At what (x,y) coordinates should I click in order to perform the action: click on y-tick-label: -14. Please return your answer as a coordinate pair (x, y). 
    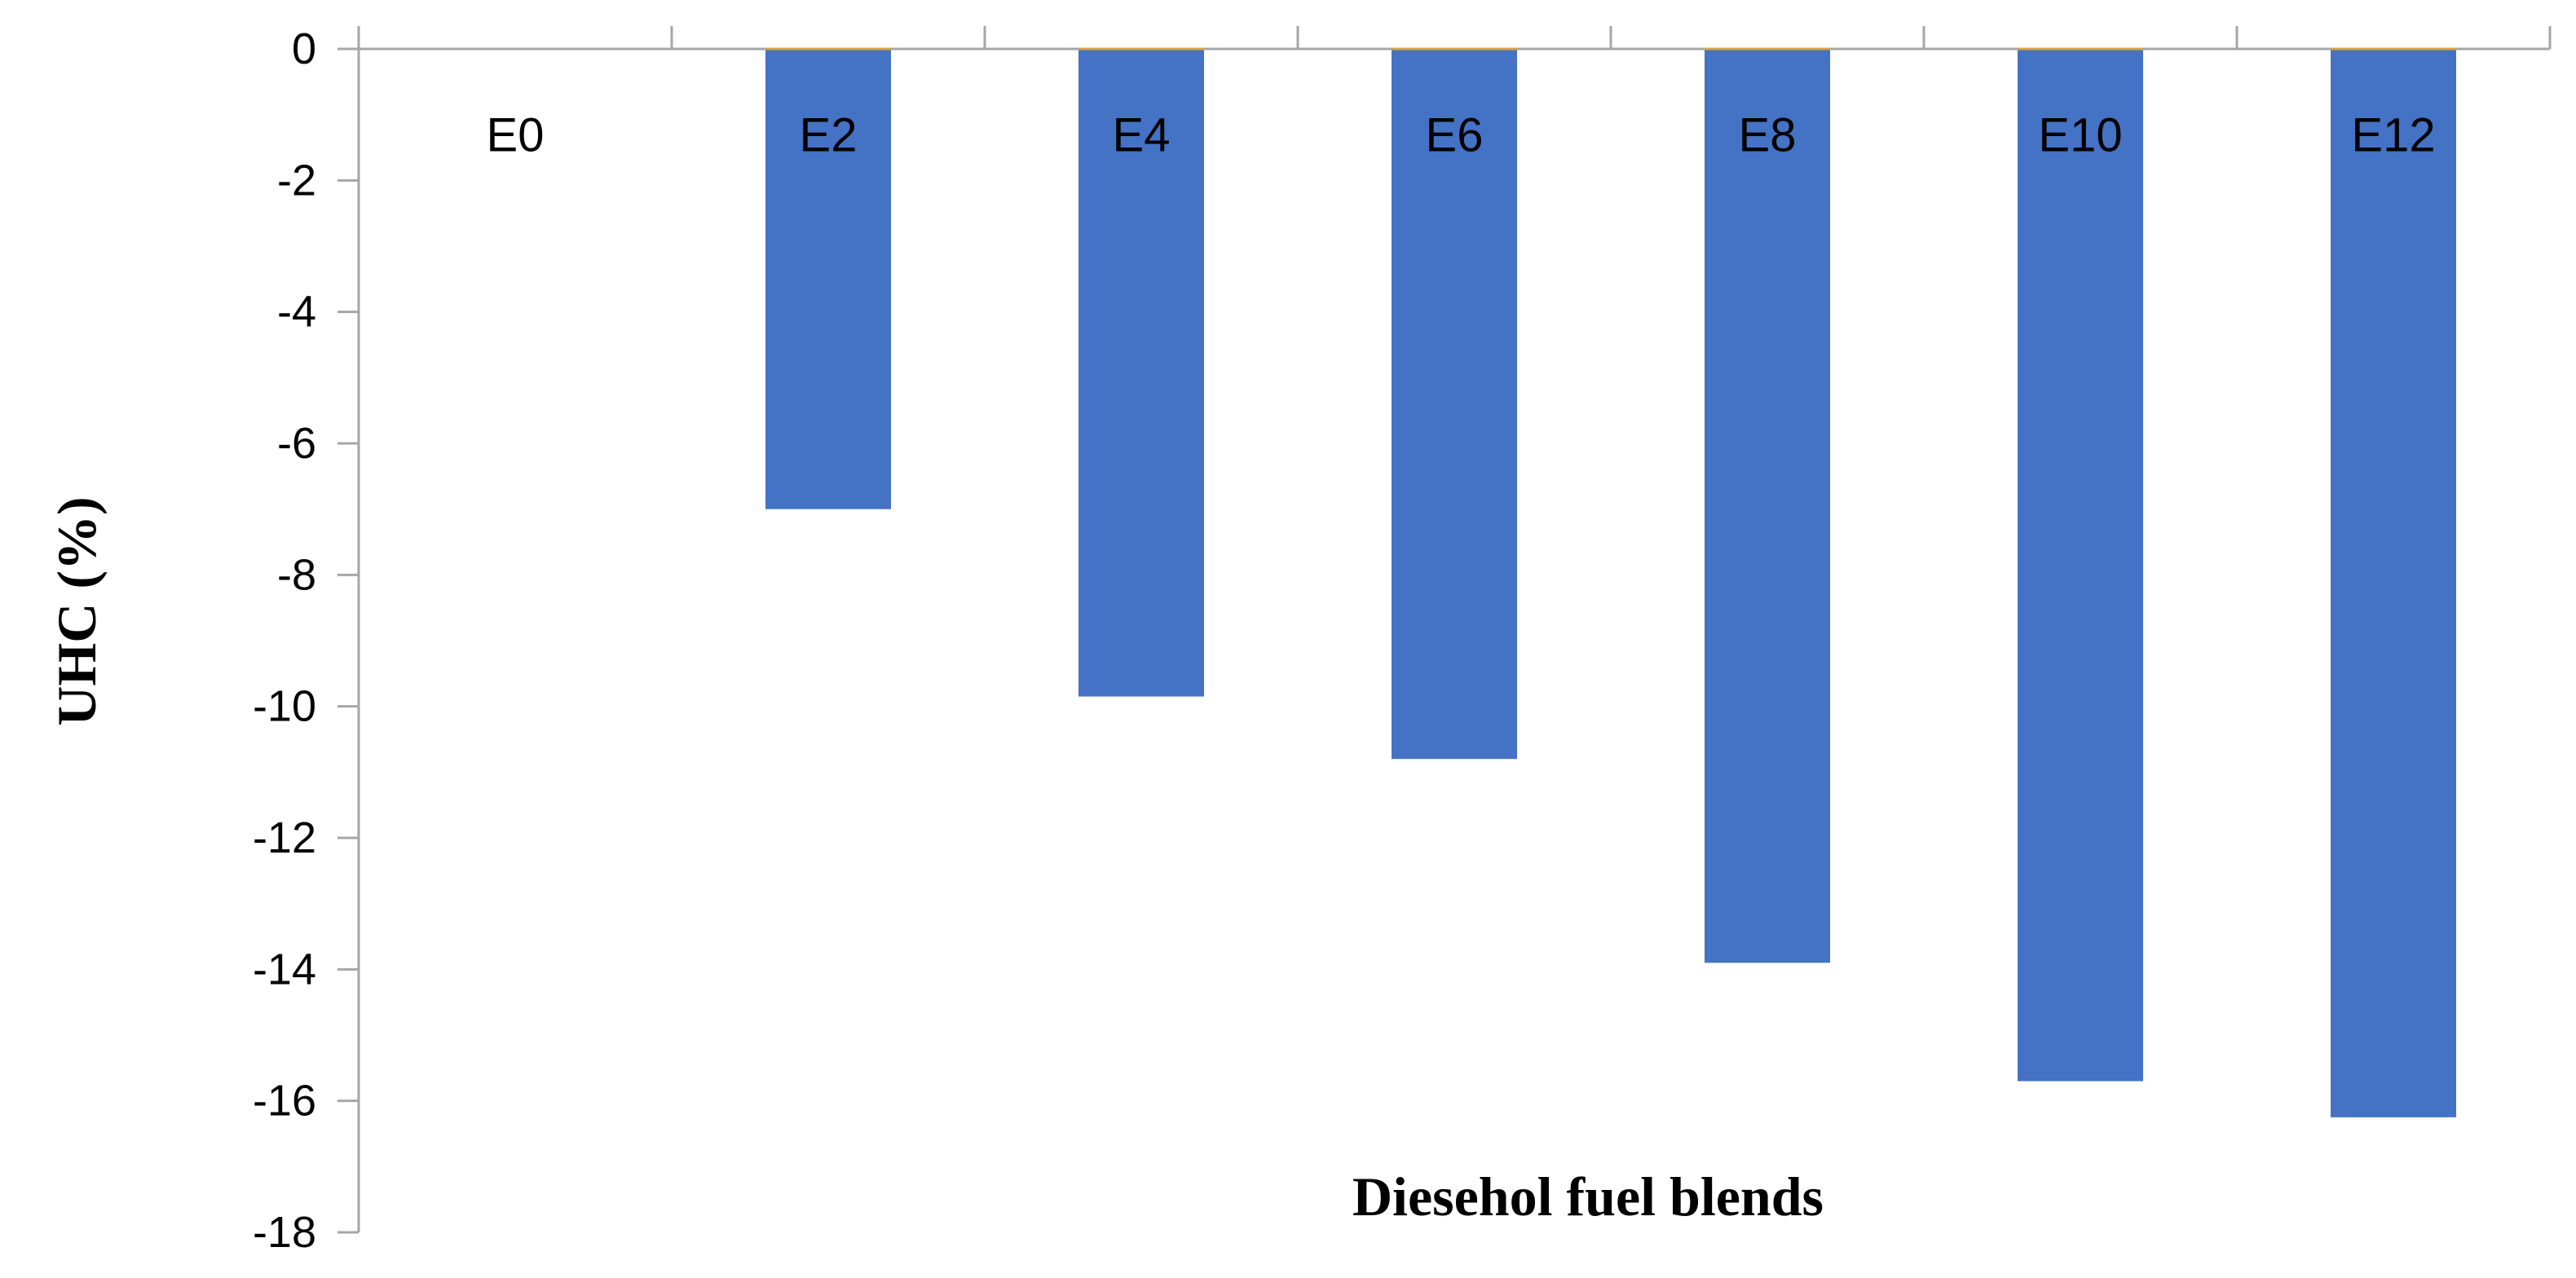
    Looking at the image, I should click on (284, 969).